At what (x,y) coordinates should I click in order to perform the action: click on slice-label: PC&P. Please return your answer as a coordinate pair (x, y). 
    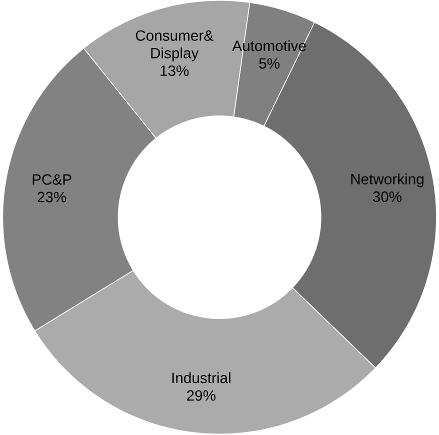
    Looking at the image, I should click on (52, 179).